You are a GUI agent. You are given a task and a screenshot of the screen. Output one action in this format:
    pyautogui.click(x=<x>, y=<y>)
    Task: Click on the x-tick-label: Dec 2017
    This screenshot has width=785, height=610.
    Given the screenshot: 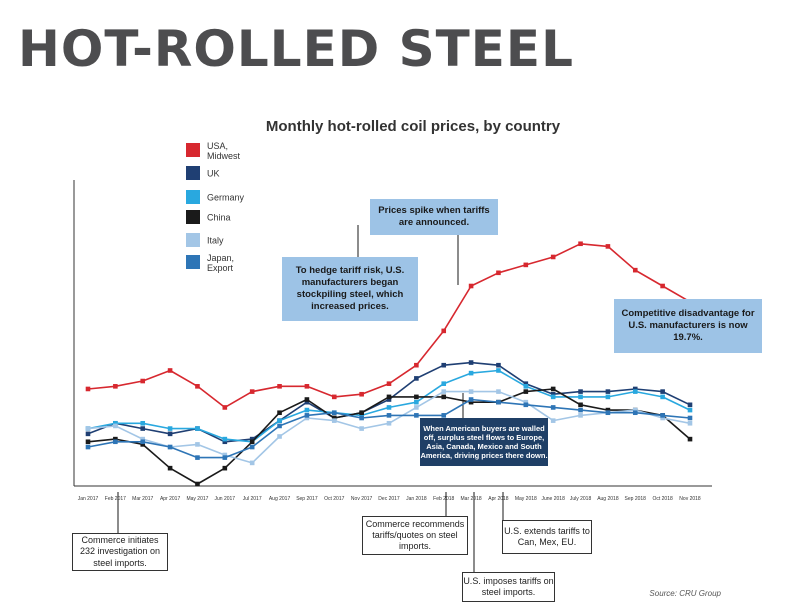 What is the action you would take?
    pyautogui.click(x=389, y=499)
    